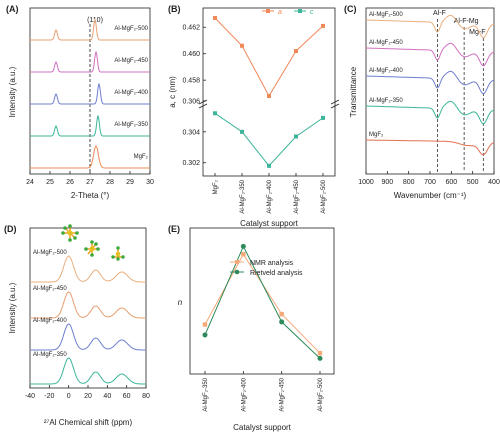  I want to click on panel-c-letter: (C), so click(350, 9).